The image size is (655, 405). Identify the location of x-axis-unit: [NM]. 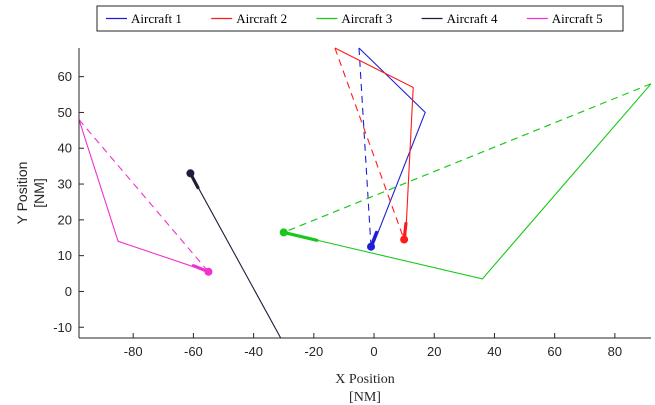
(365, 397).